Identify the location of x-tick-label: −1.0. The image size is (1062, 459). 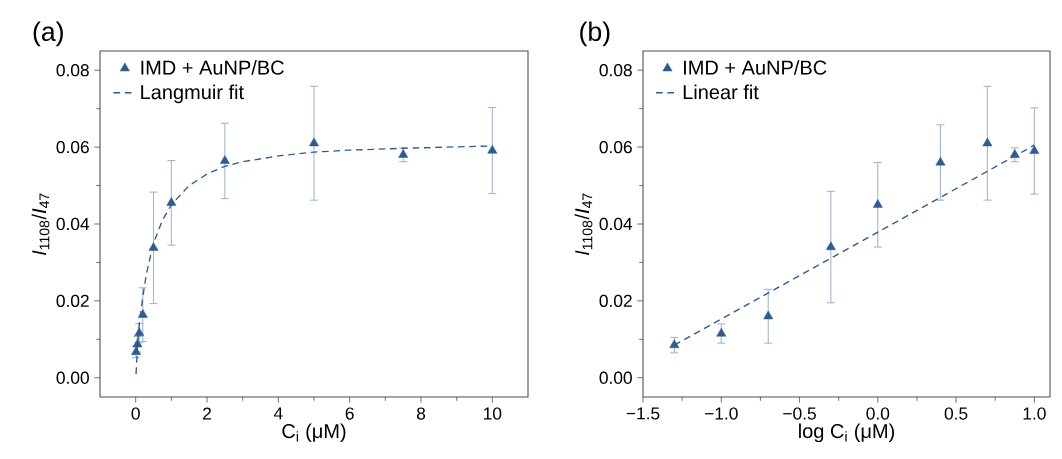
(721, 413).